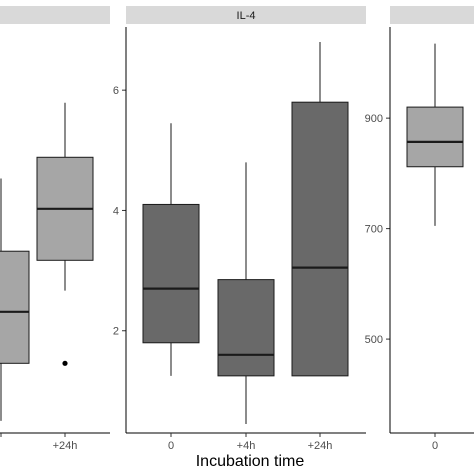 This screenshot has height=474, width=474. What do you see at coordinates (432, 15) in the screenshot?
I see `facet-right-strip` at bounding box center [432, 15].